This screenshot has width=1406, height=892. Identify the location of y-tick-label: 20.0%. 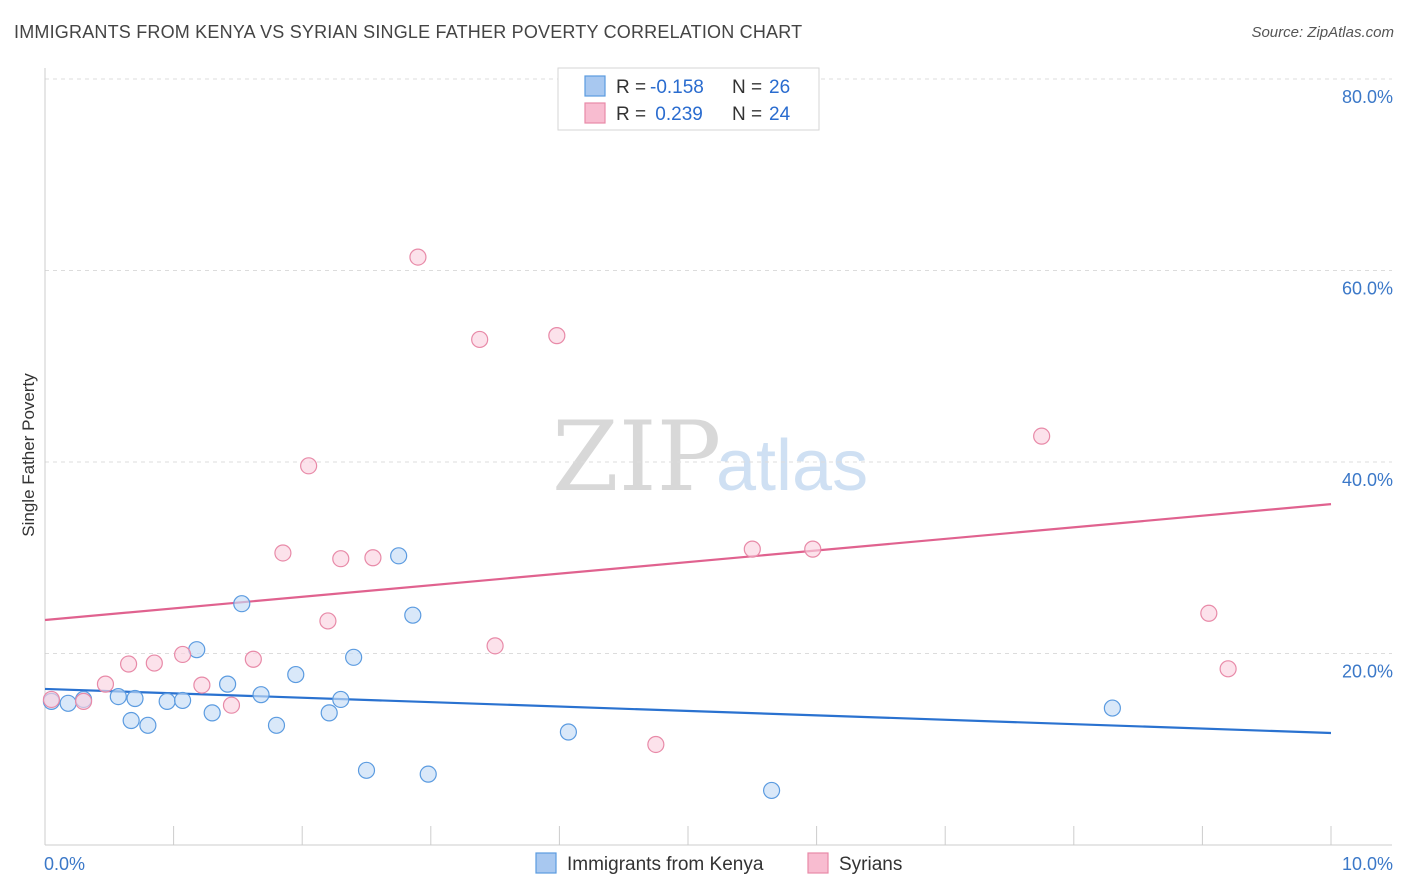
(1367, 672).